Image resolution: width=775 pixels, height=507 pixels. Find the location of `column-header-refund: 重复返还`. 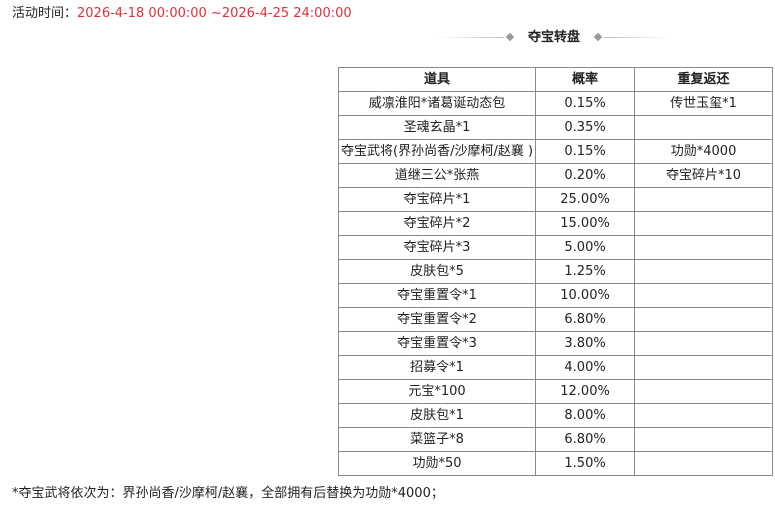

column-header-refund: 重复返还 is located at coordinates (704, 79).